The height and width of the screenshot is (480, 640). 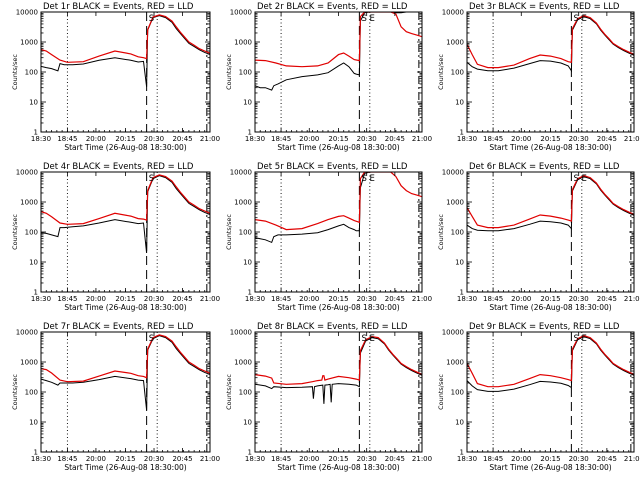 What do you see at coordinates (544, 167) in the screenshot?
I see `panel-title: Det 6r BLACK = Events, RED = LLD` at bounding box center [544, 167].